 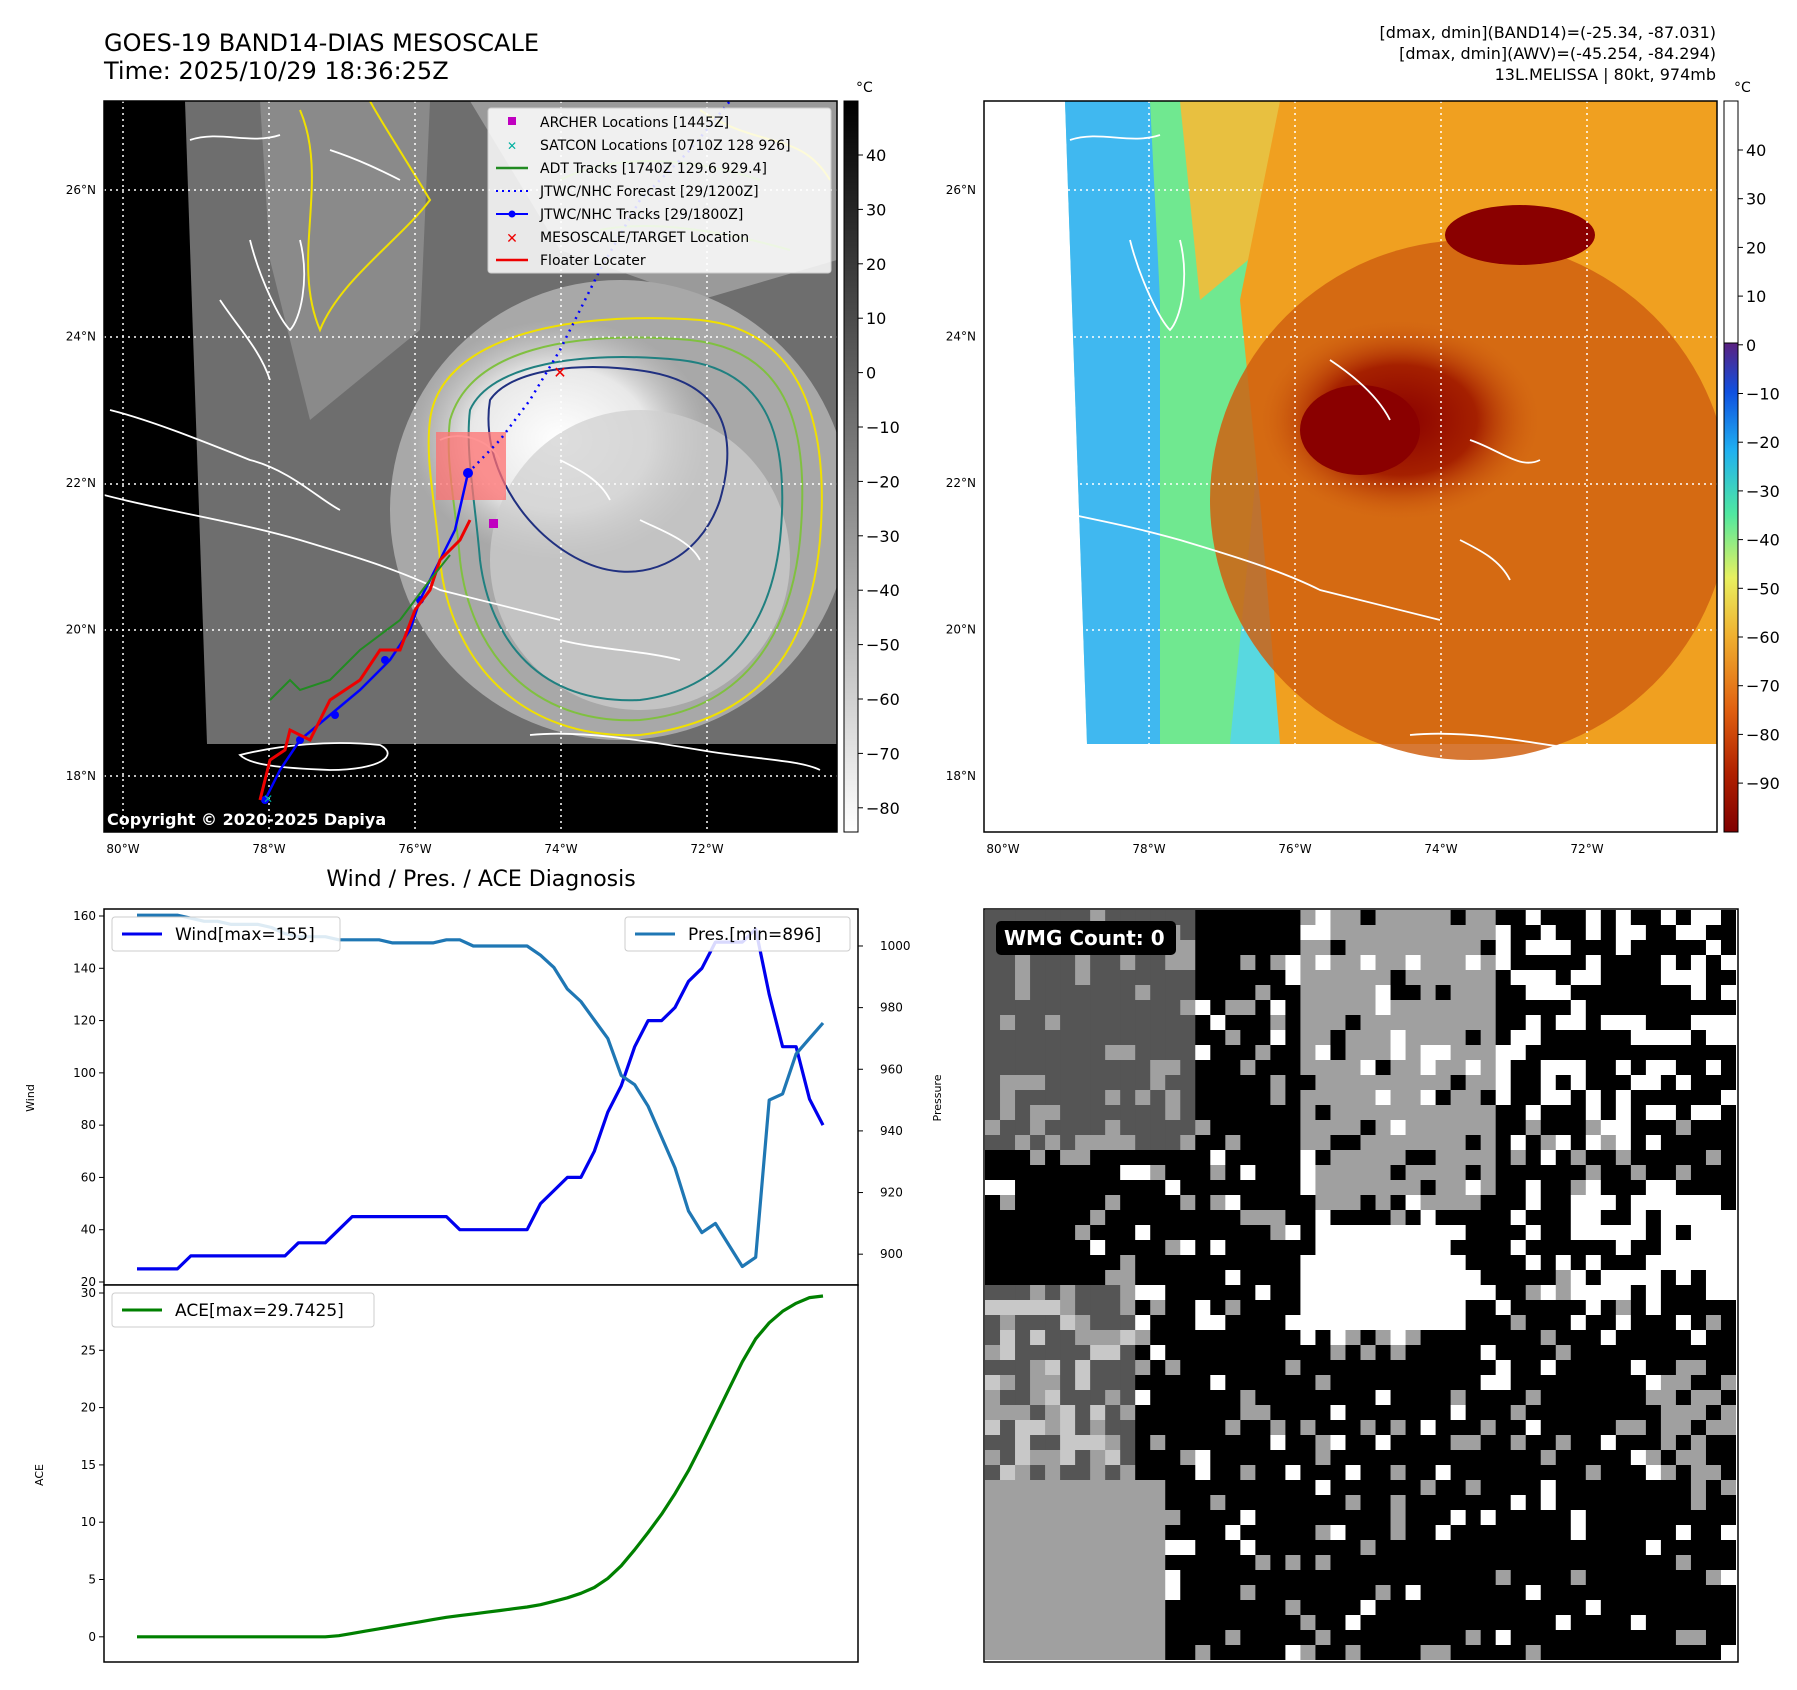 What do you see at coordinates (883, 427) in the screenshot?
I see `colorbar-tick-label: −10` at bounding box center [883, 427].